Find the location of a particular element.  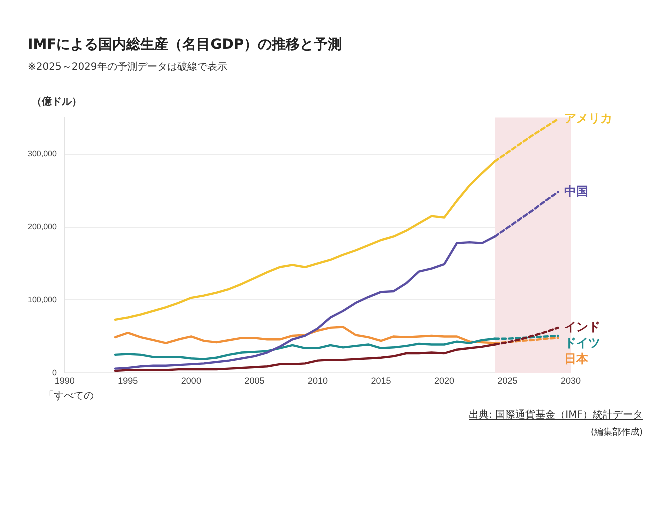

chart-title: IMFによる国内総生産（名目GDP）の推移と予測 is located at coordinates (185, 45).